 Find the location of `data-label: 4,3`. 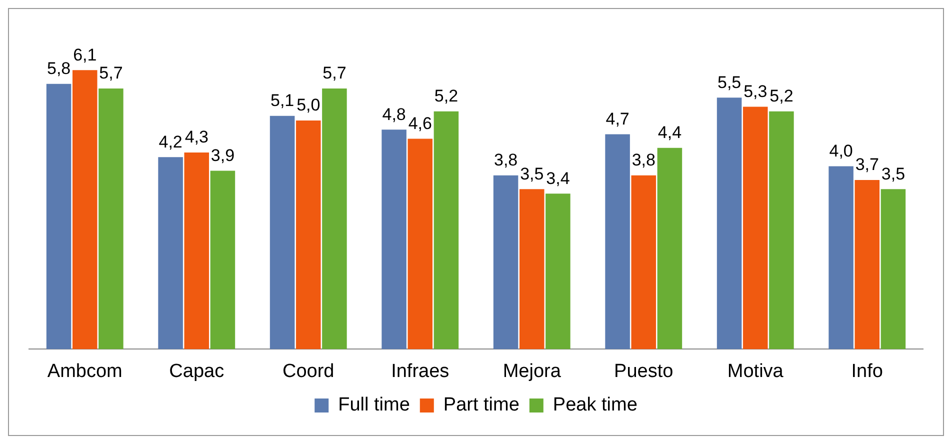

data-label: 4,3 is located at coordinates (196, 137).